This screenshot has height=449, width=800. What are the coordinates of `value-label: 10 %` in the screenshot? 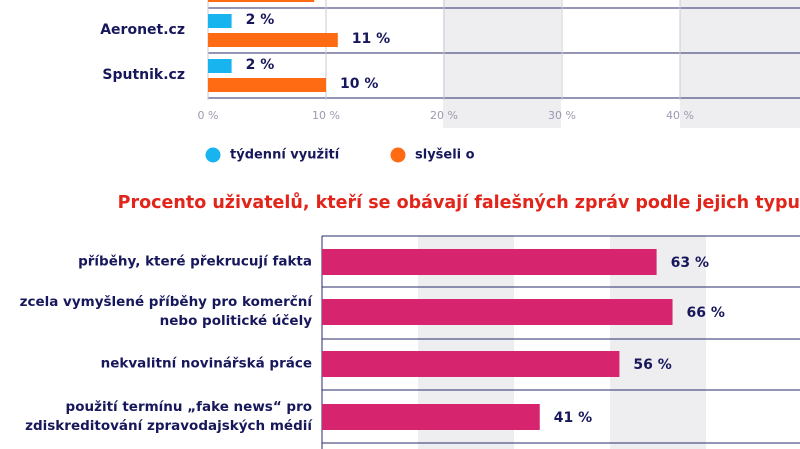 It's located at (359, 84).